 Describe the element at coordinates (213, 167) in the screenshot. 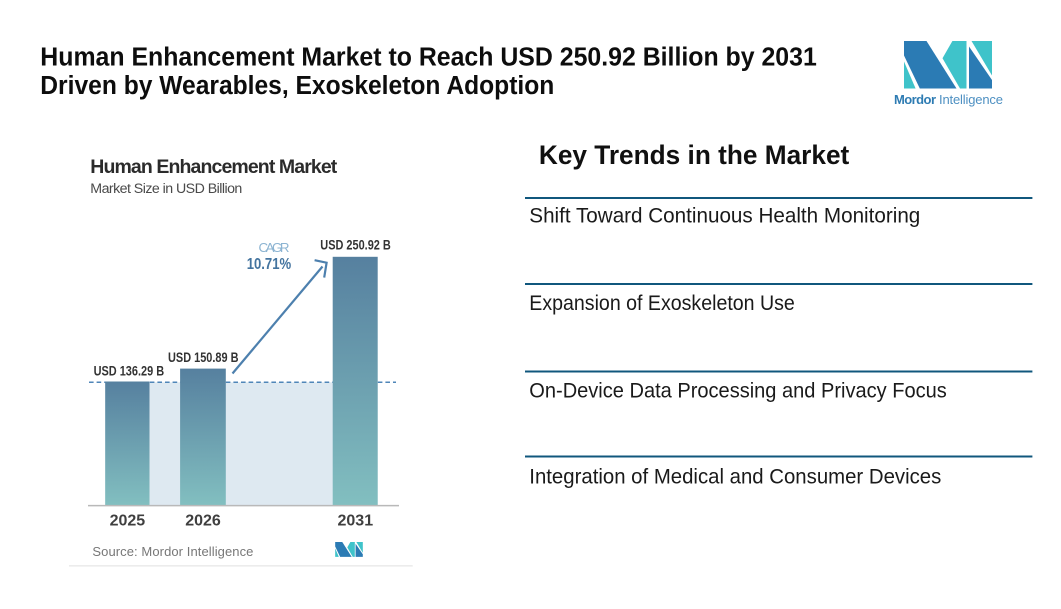

I see `svg-text: Human Enhancement Market` at that location.